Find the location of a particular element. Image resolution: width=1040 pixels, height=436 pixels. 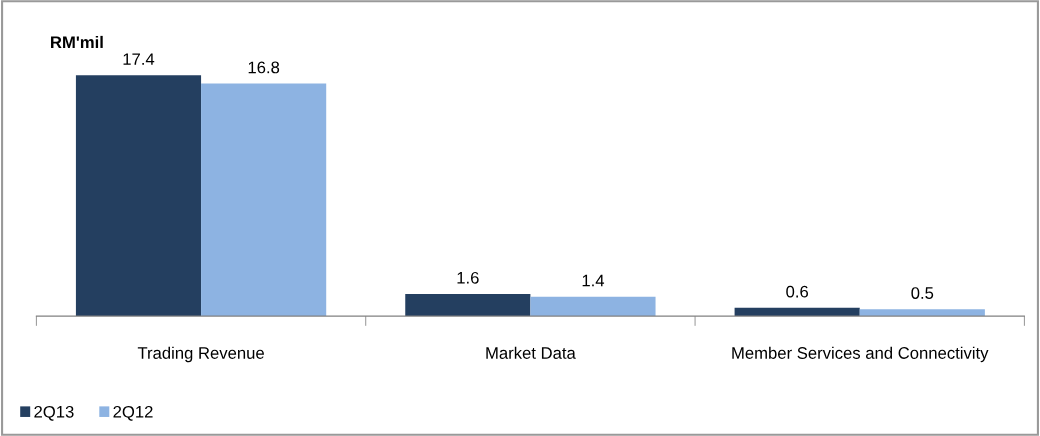

legend-label: 2Q12 is located at coordinates (133, 413).